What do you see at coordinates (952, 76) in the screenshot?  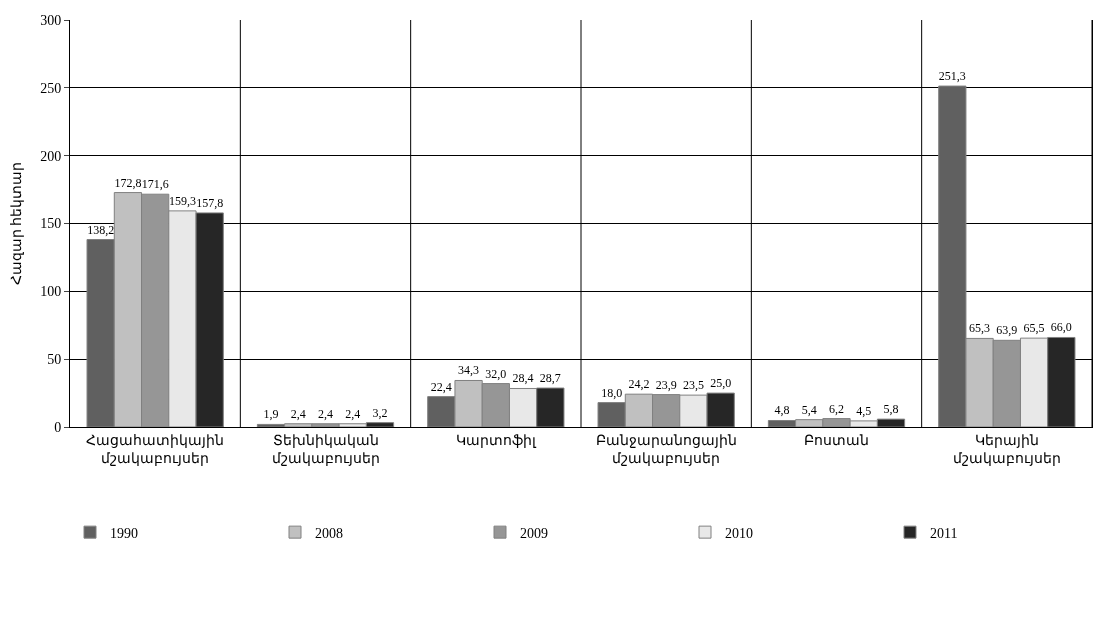 I see `data-label: 251,3` at bounding box center [952, 76].